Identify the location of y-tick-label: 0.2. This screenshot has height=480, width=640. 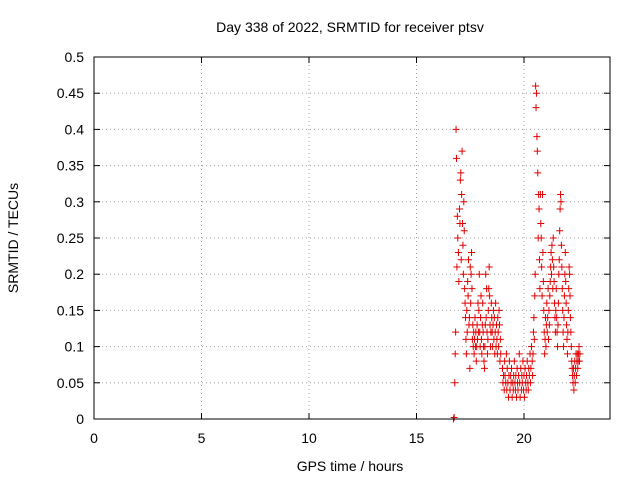
(75, 274).